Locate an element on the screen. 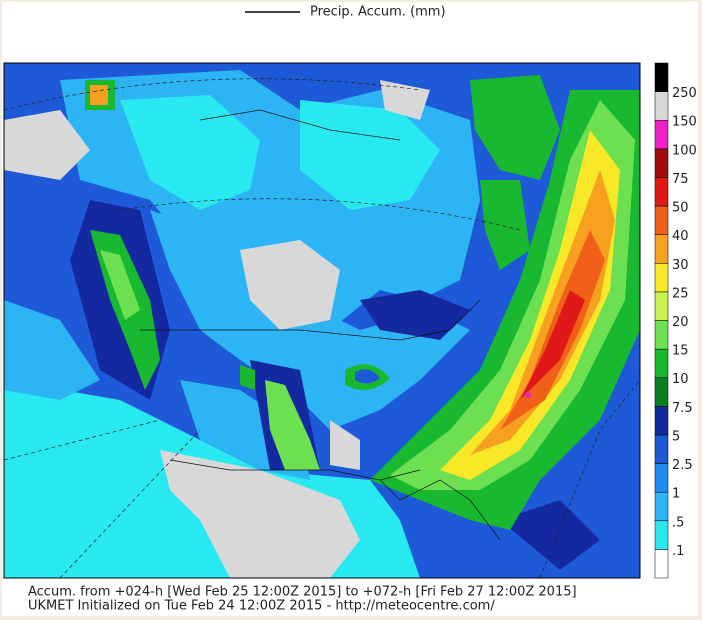 This screenshot has width=702, height=620. legend-label: 10 is located at coordinates (680, 379).